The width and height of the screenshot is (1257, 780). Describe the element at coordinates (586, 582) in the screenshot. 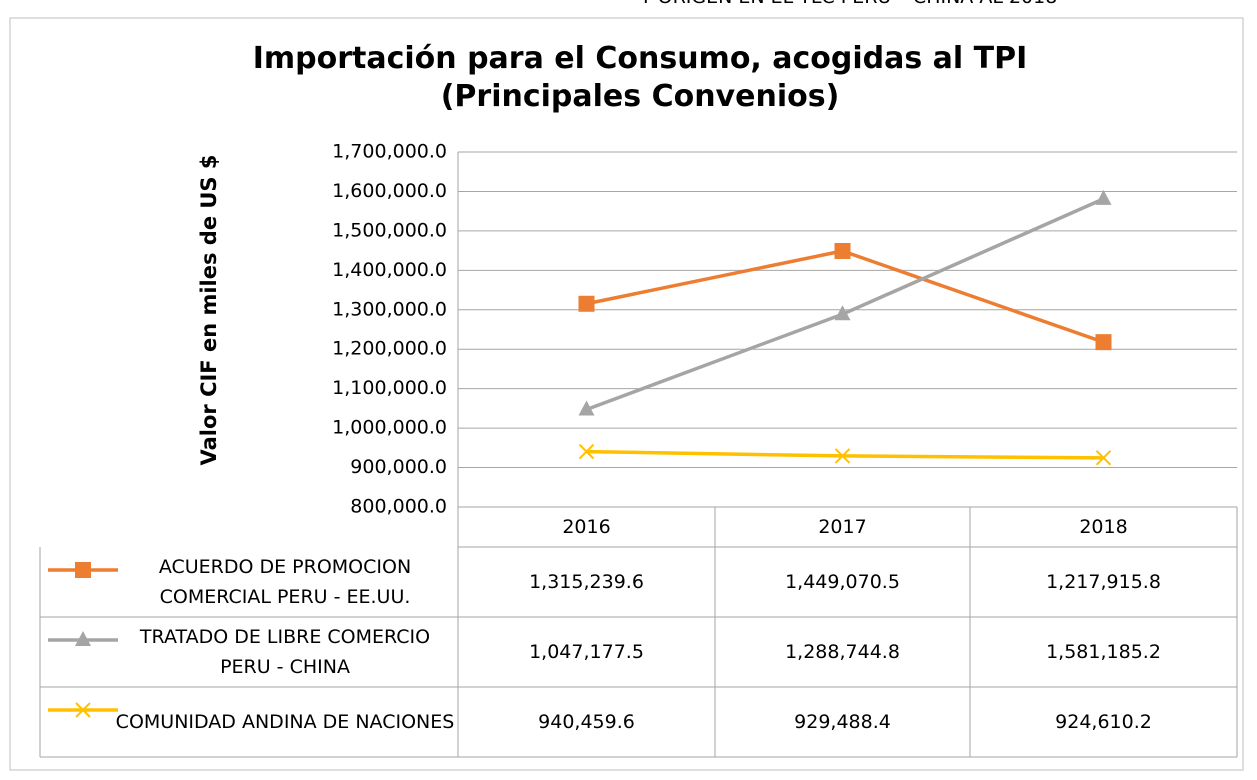

I see `table-value: 1,315,239.6` at that location.